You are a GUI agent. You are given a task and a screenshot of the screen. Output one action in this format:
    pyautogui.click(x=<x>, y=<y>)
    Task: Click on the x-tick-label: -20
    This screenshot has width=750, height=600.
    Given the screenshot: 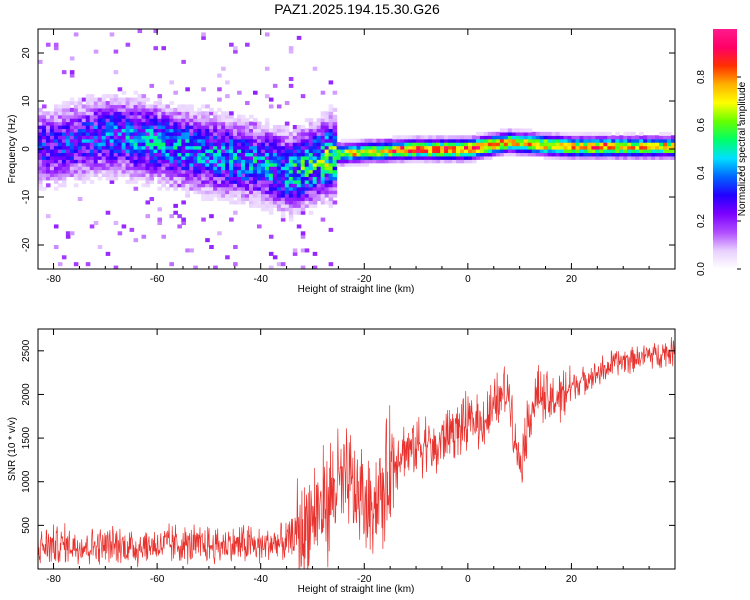 What is the action you would take?
    pyautogui.click(x=364, y=579)
    